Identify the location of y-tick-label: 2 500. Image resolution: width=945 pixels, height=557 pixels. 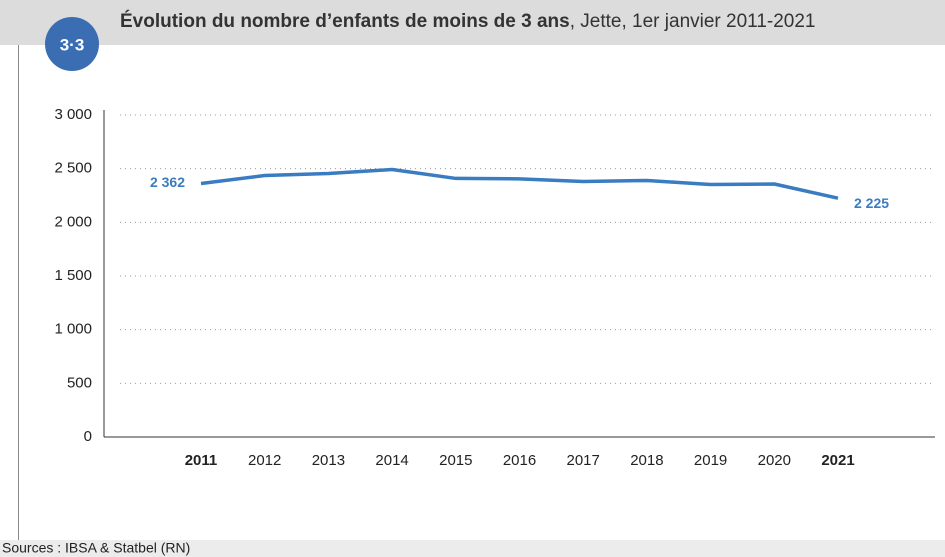
(73, 168).